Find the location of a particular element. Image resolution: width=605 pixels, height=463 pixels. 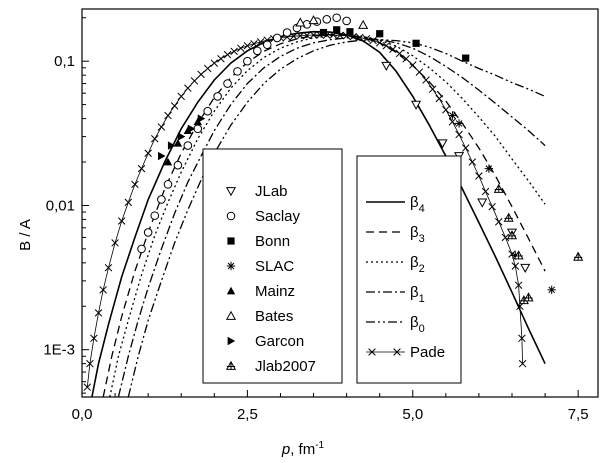

legend-label-jlab2007: Jlab2007 is located at coordinates (285, 366).